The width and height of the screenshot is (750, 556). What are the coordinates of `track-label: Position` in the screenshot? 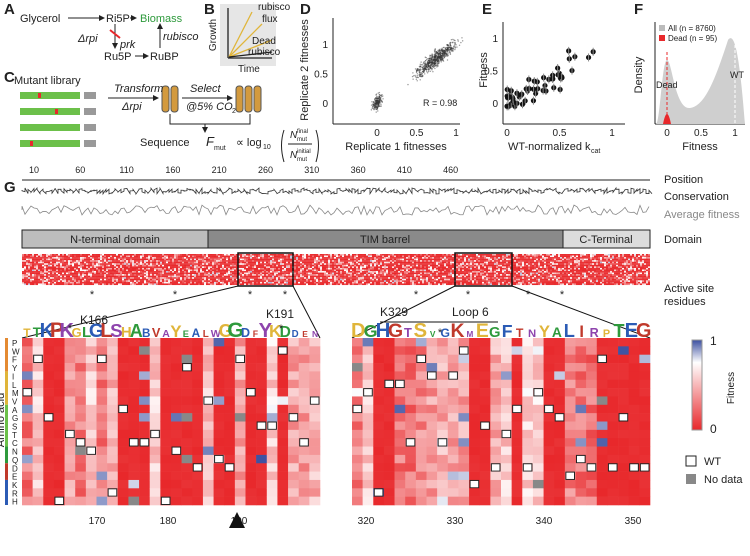 It's located at (683, 180).